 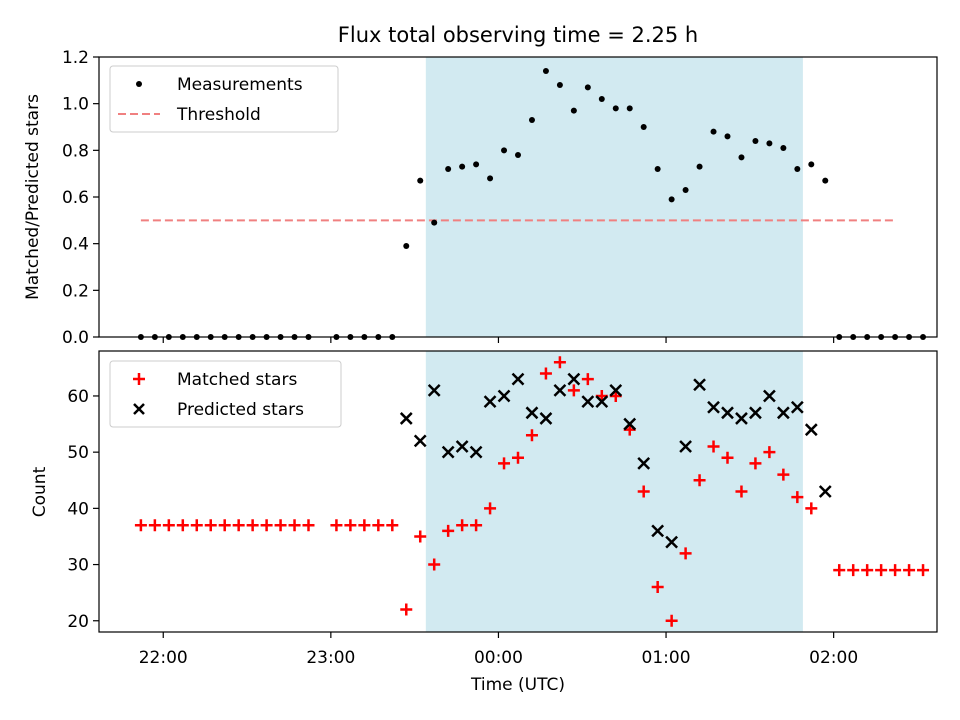 What do you see at coordinates (139, 84) in the screenshot?
I see `measurements-legend-marker` at bounding box center [139, 84].